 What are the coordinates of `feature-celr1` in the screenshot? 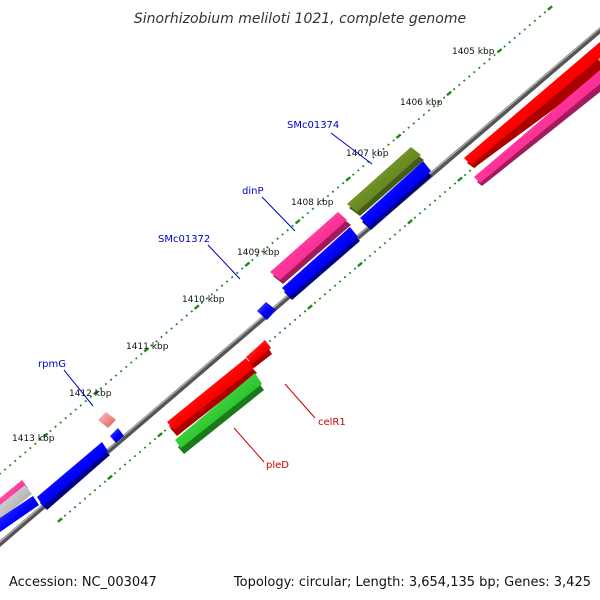 It's located at (259, 354).